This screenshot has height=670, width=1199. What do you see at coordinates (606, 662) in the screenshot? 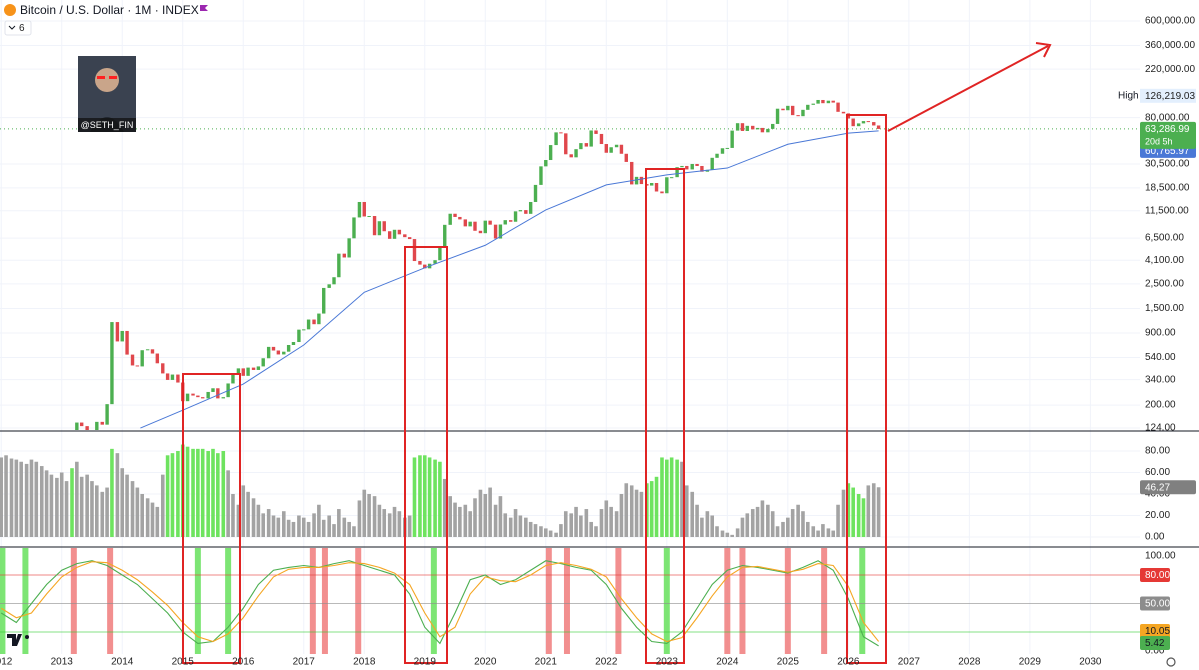
I see `x-tick-label: 2022` at bounding box center [606, 662].